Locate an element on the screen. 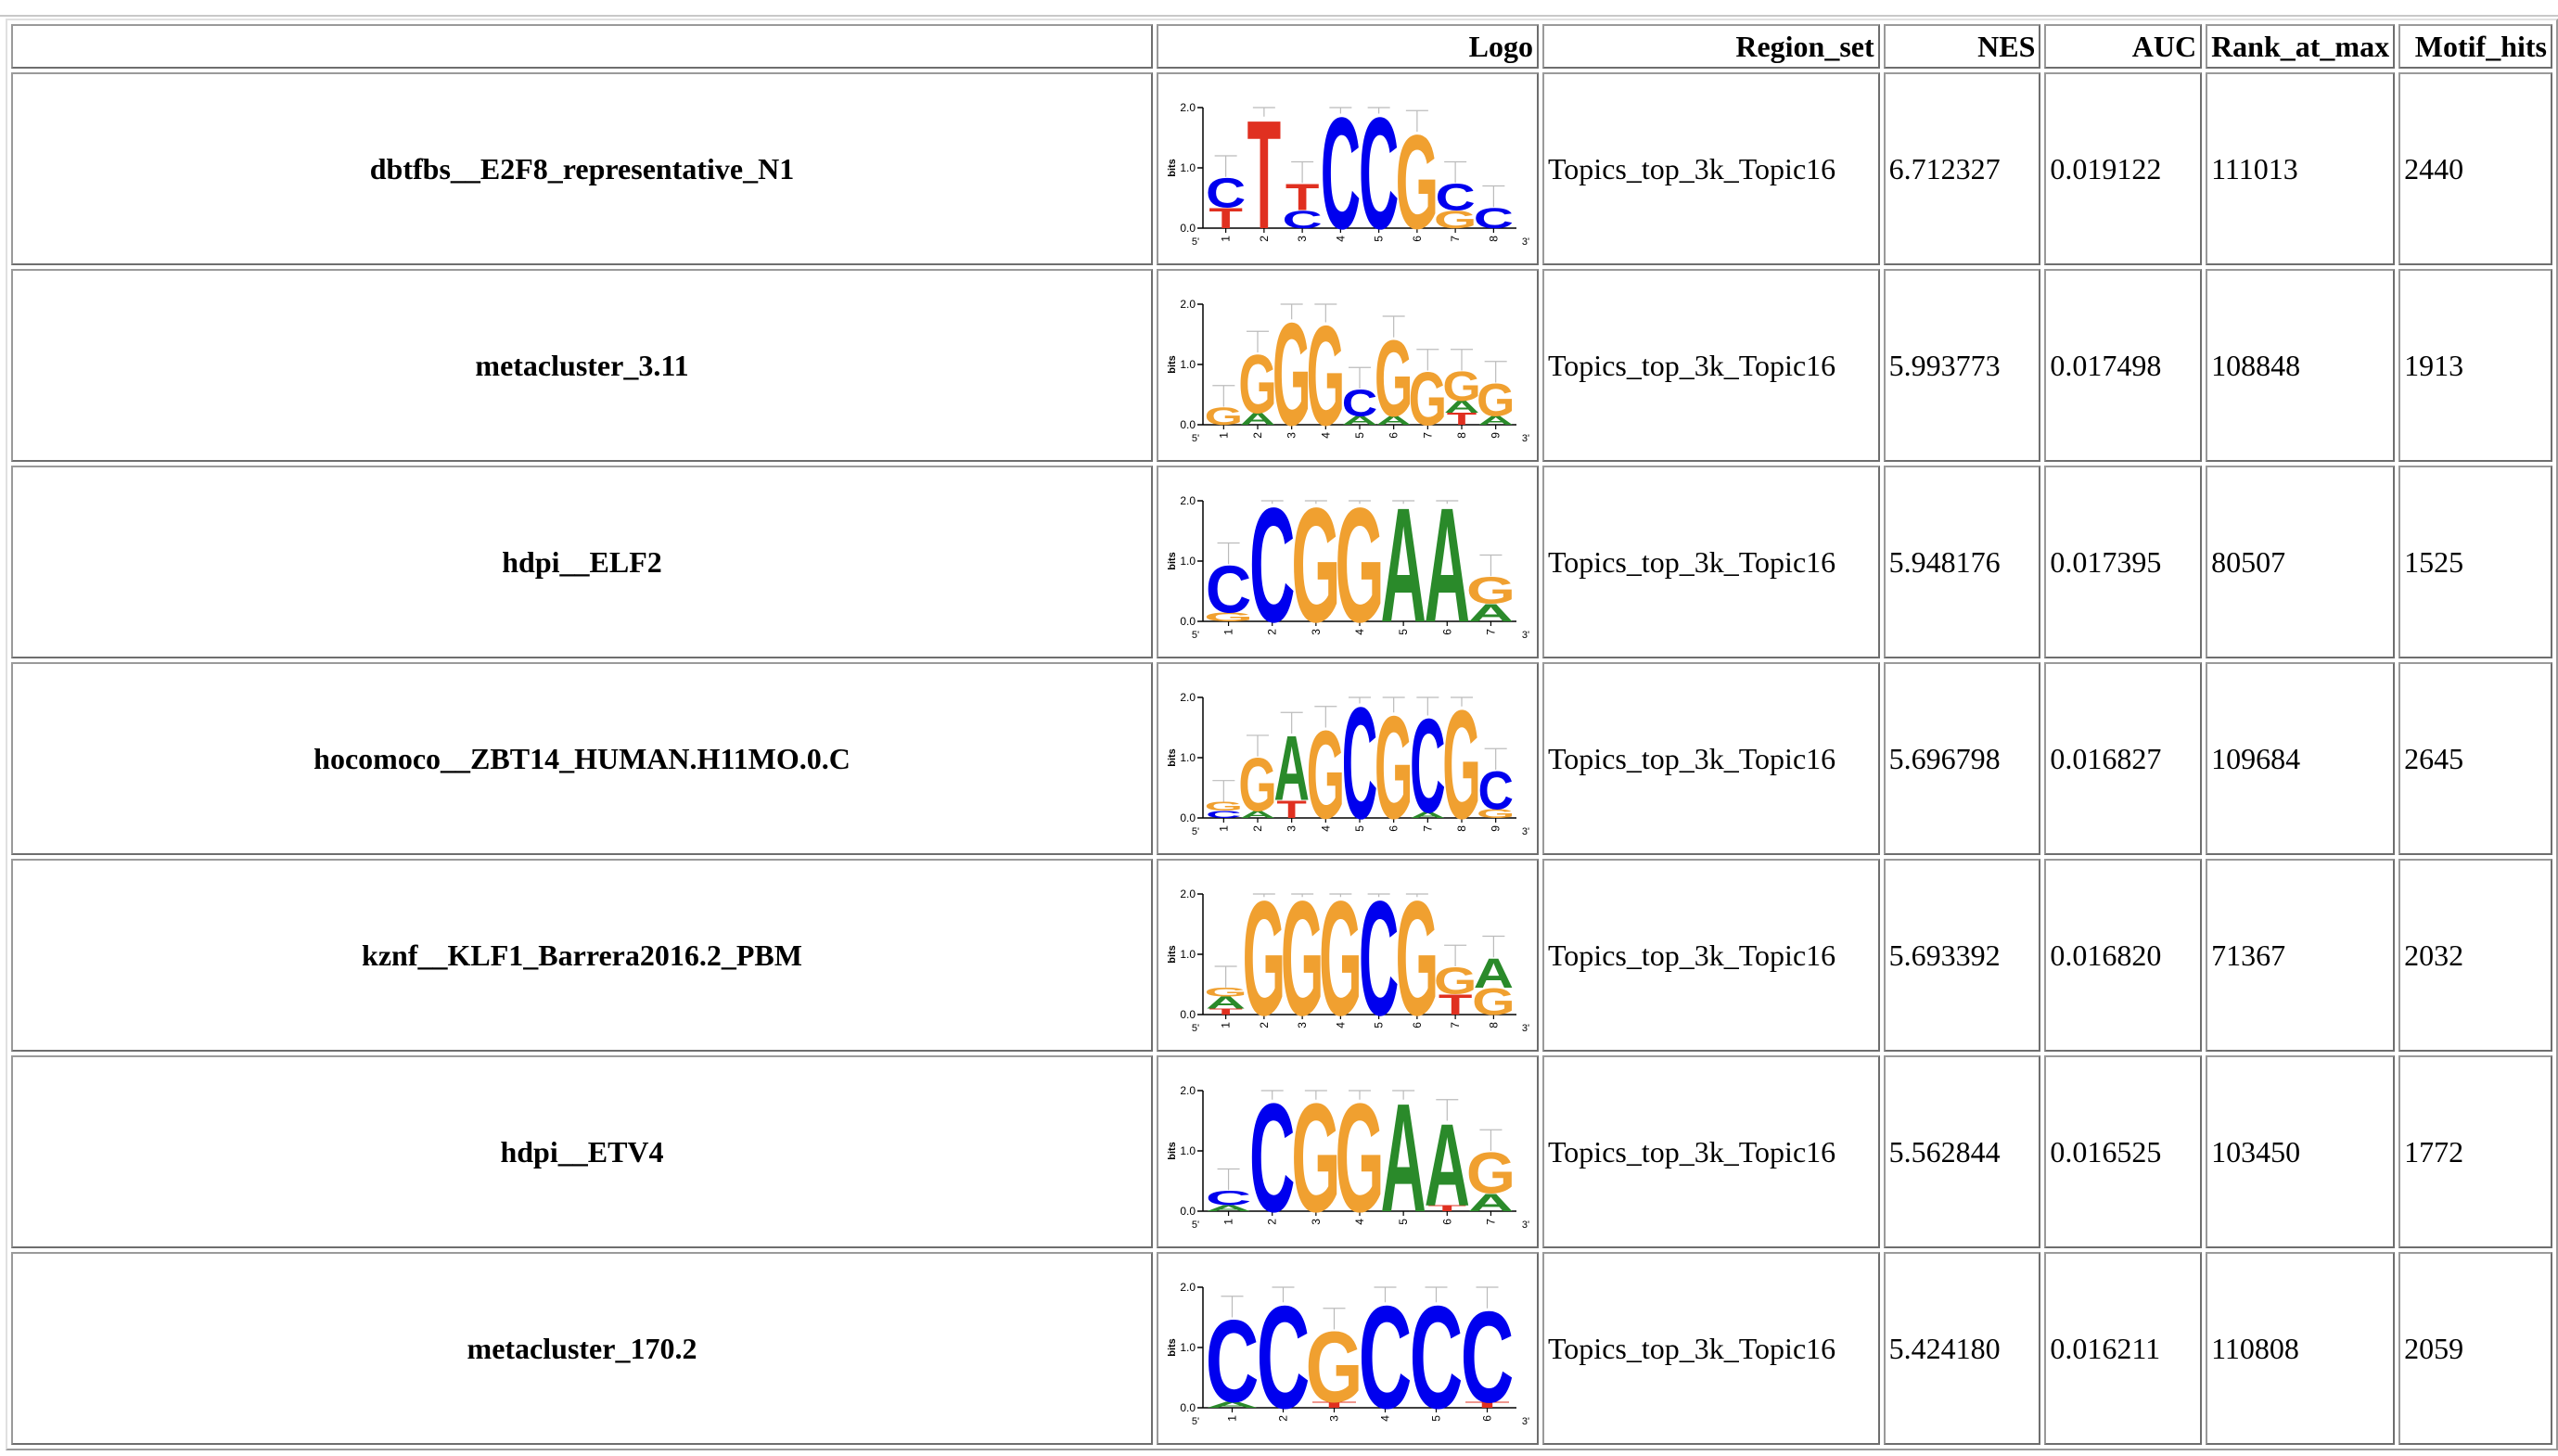 This screenshot has width=2558, height=1456. motif-logo: 2.0 1.0 0.0 bits 1 T A G 2 G 3 G 4 G 5 C 6 G 7 T G 8 G A 5' 3' is located at coordinates (1347, 955).